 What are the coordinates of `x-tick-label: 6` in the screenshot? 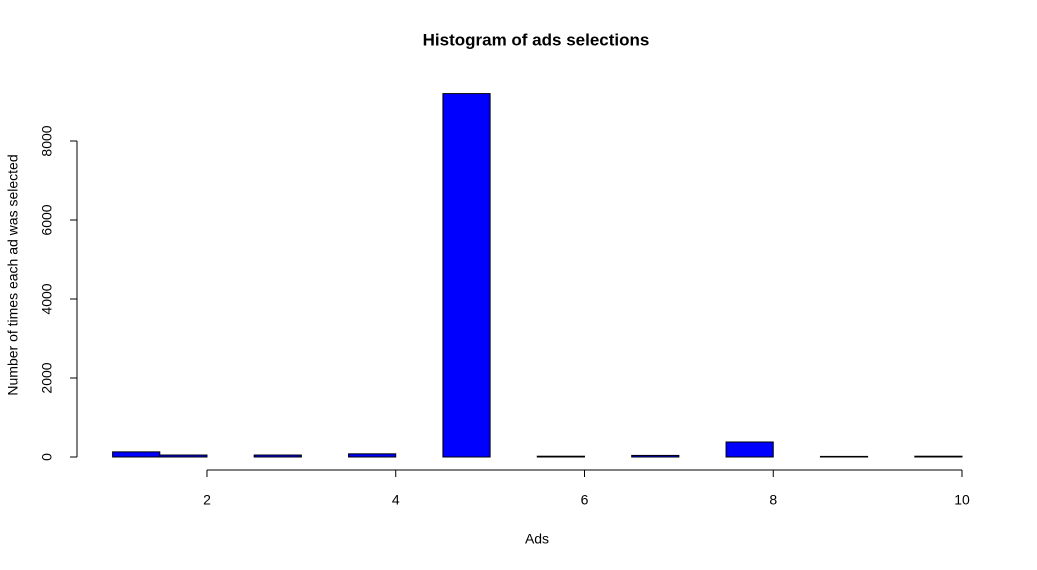 It's located at (585, 500).